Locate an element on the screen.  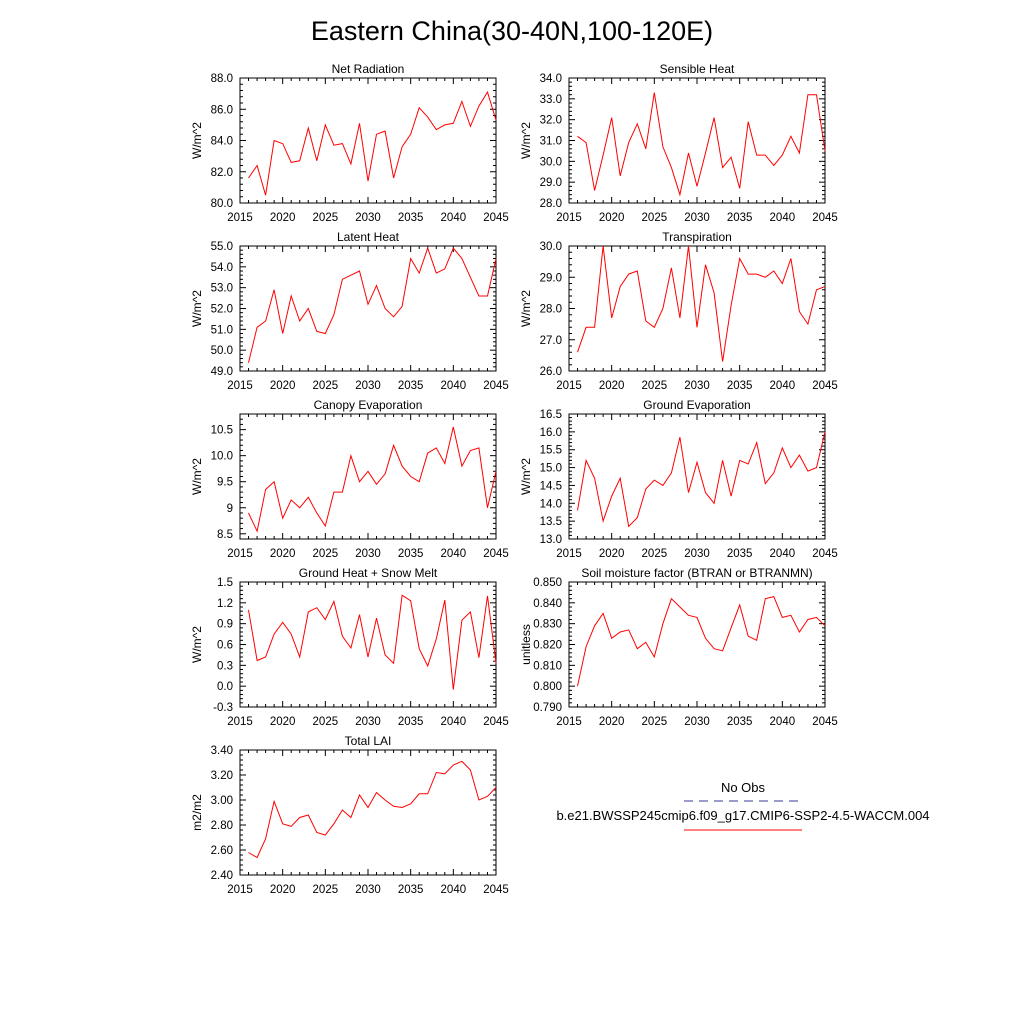
y-tick-label: 80.0 is located at coordinates (222, 204).